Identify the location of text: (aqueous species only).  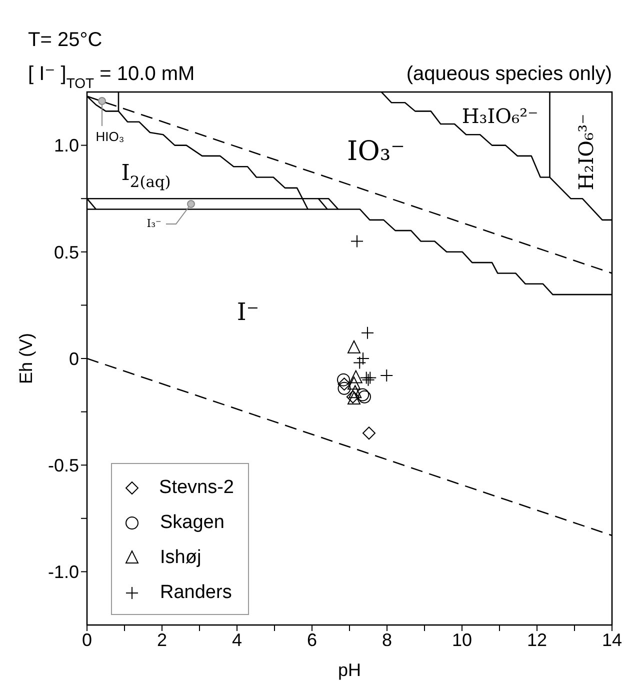
(509, 74).